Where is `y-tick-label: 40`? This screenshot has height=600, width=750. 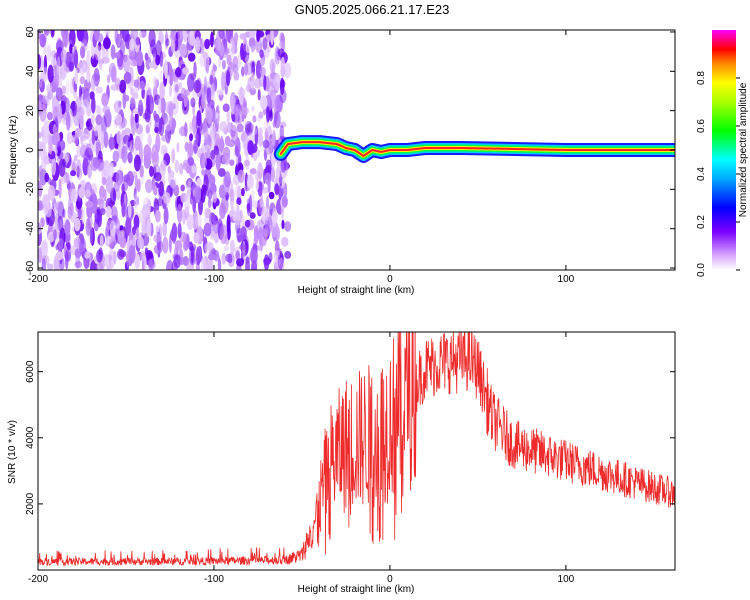 y-tick-label: 40 is located at coordinates (30, 71).